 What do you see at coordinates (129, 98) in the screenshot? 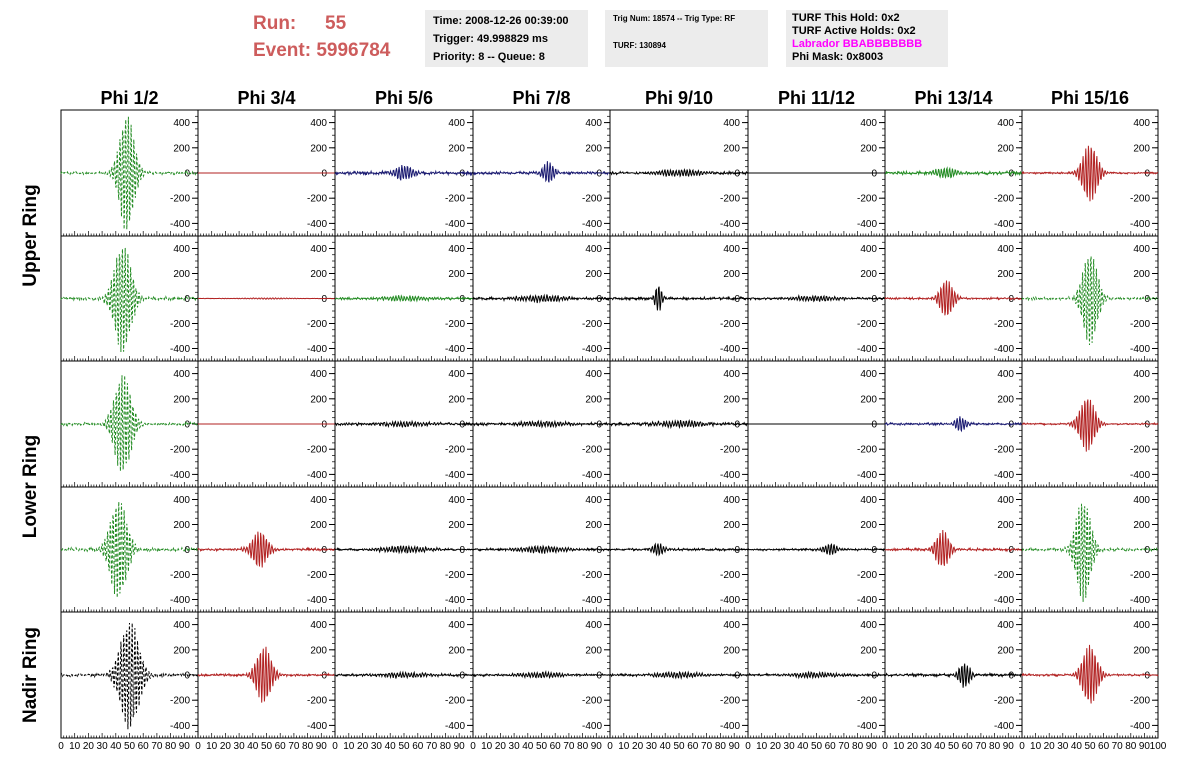
I see `column-title: Phi 1/2` at bounding box center [129, 98].